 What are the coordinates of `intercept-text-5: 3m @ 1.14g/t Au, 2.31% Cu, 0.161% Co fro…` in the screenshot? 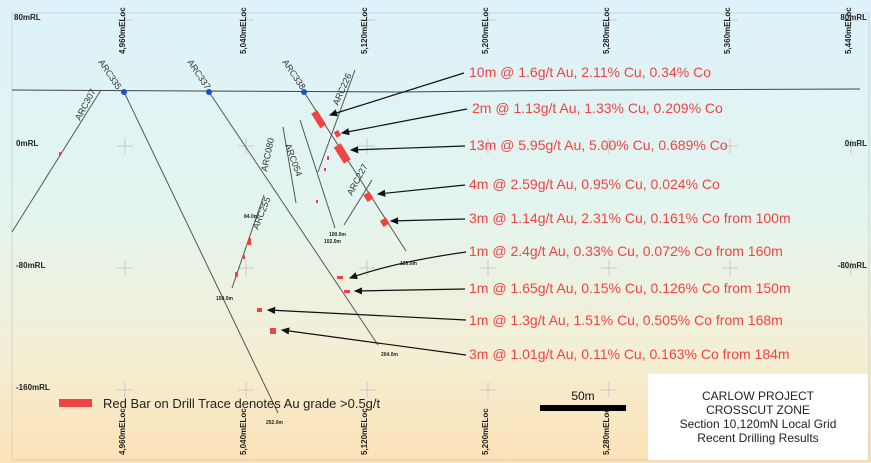 It's located at (630, 218).